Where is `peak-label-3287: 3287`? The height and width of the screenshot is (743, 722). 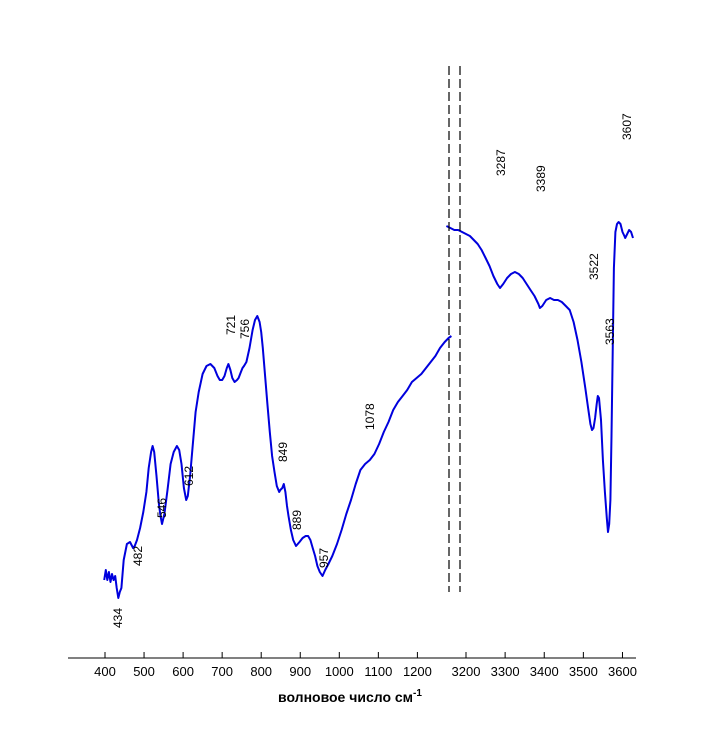
peak-label-3287: 3287 is located at coordinates (501, 162).